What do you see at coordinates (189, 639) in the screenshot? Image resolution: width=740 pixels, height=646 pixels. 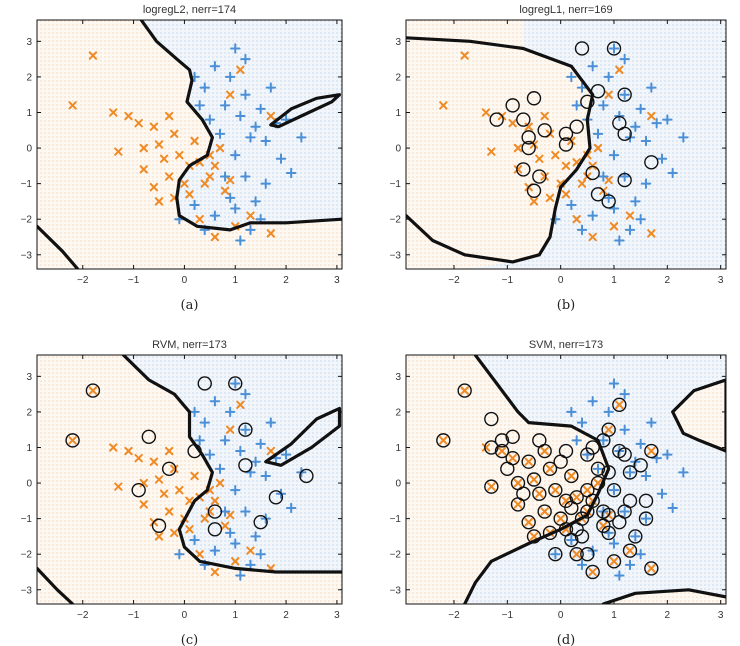 I see `panel-caption: (c)` at bounding box center [189, 639].